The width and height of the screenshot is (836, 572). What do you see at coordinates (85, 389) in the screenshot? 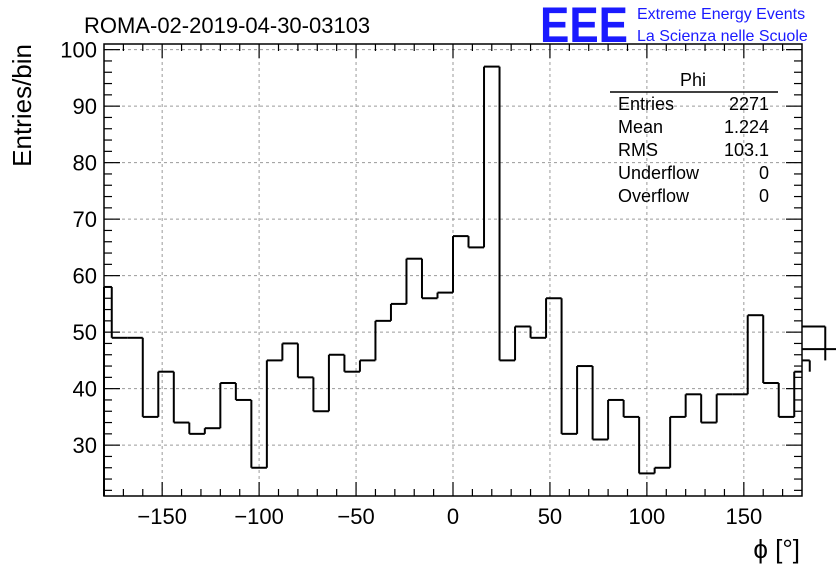
I see `y-tick-label: 40` at bounding box center [85, 389].